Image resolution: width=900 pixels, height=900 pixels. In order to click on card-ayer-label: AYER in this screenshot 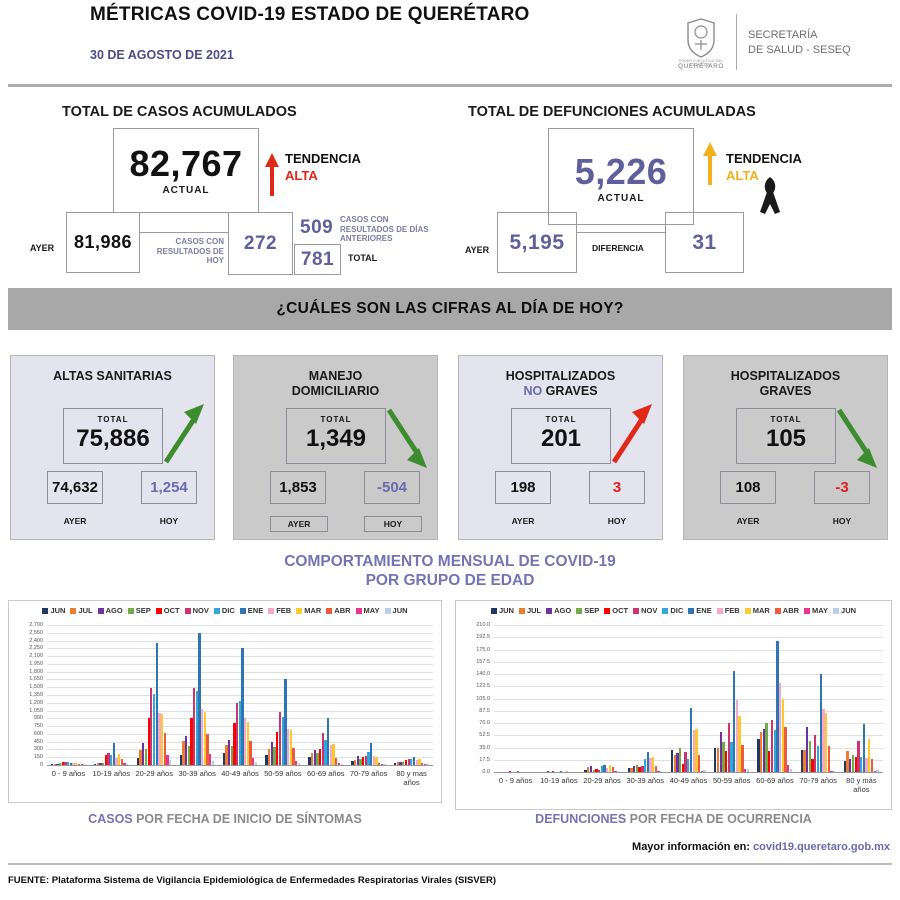, I will do `click(523, 521)`.